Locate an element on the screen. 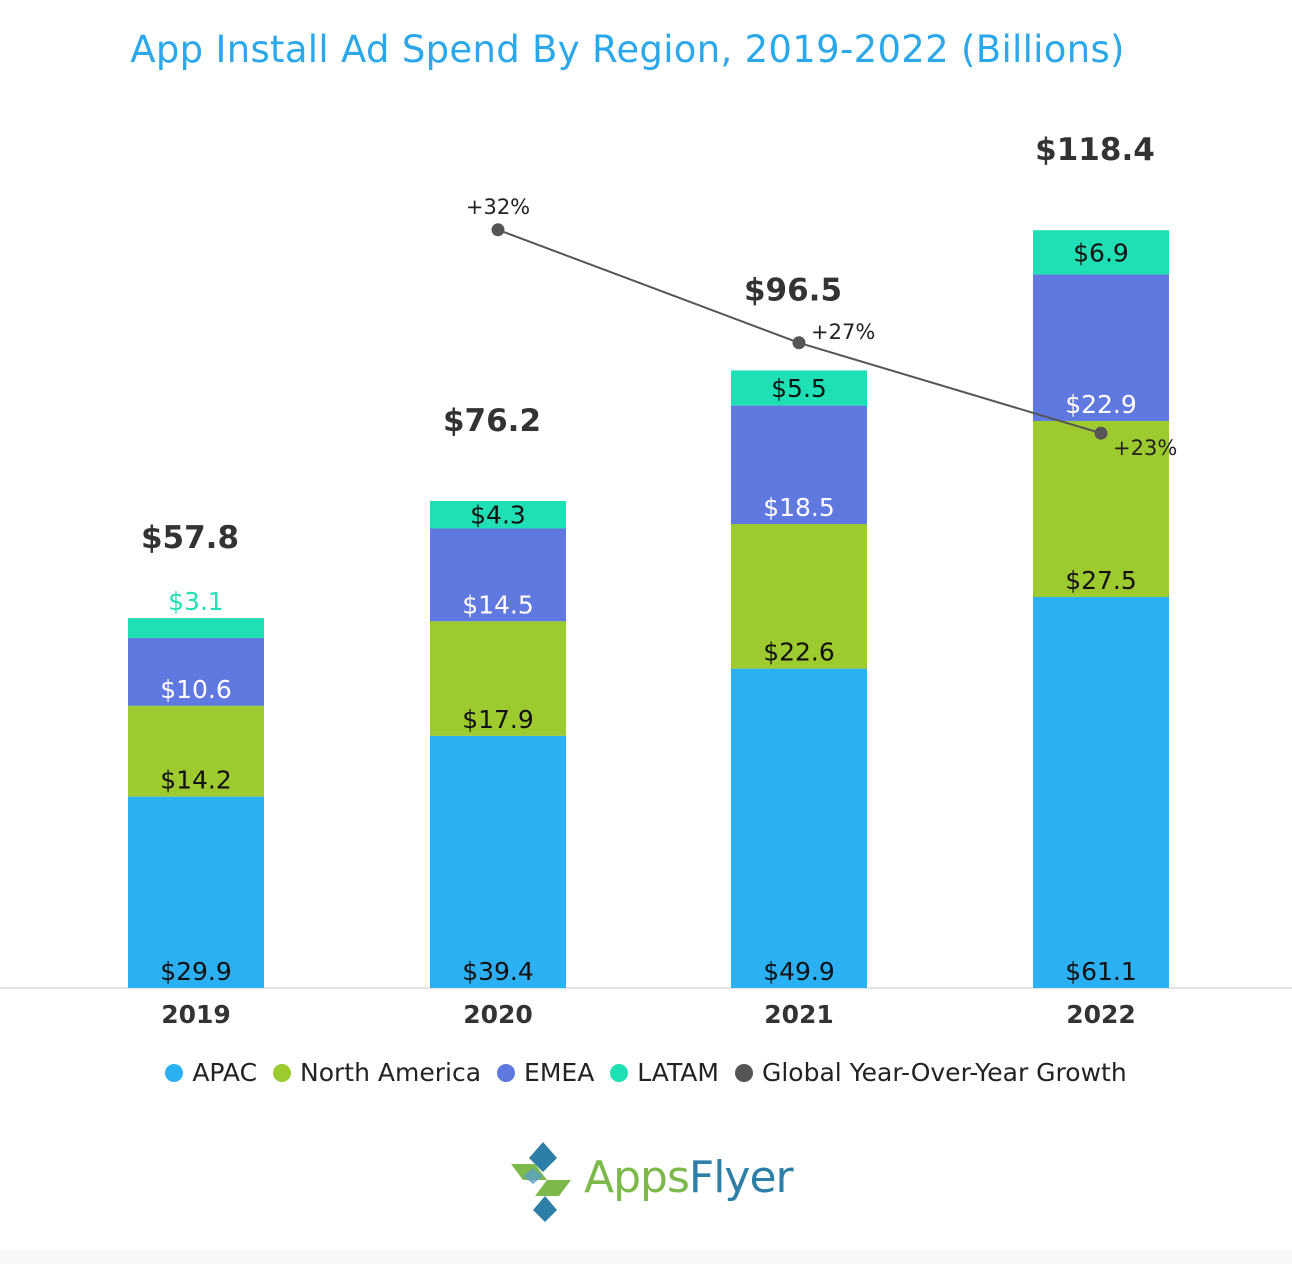 This screenshot has height=1264, width=1292. legend-label-latam: LATAM is located at coordinates (678, 1072).